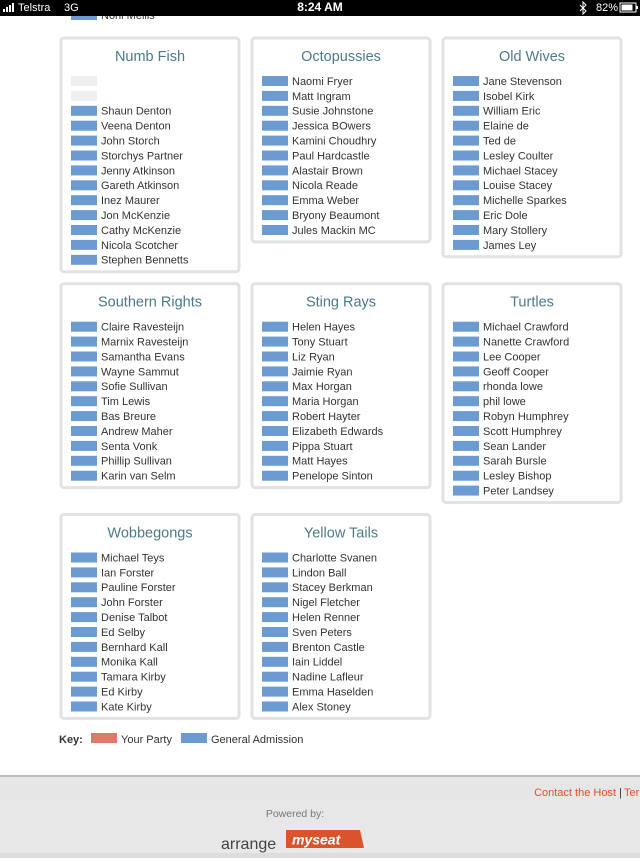  Describe the element at coordinates (140, 372) in the screenshot. I see `guest-name: Wayne Sammut` at that location.